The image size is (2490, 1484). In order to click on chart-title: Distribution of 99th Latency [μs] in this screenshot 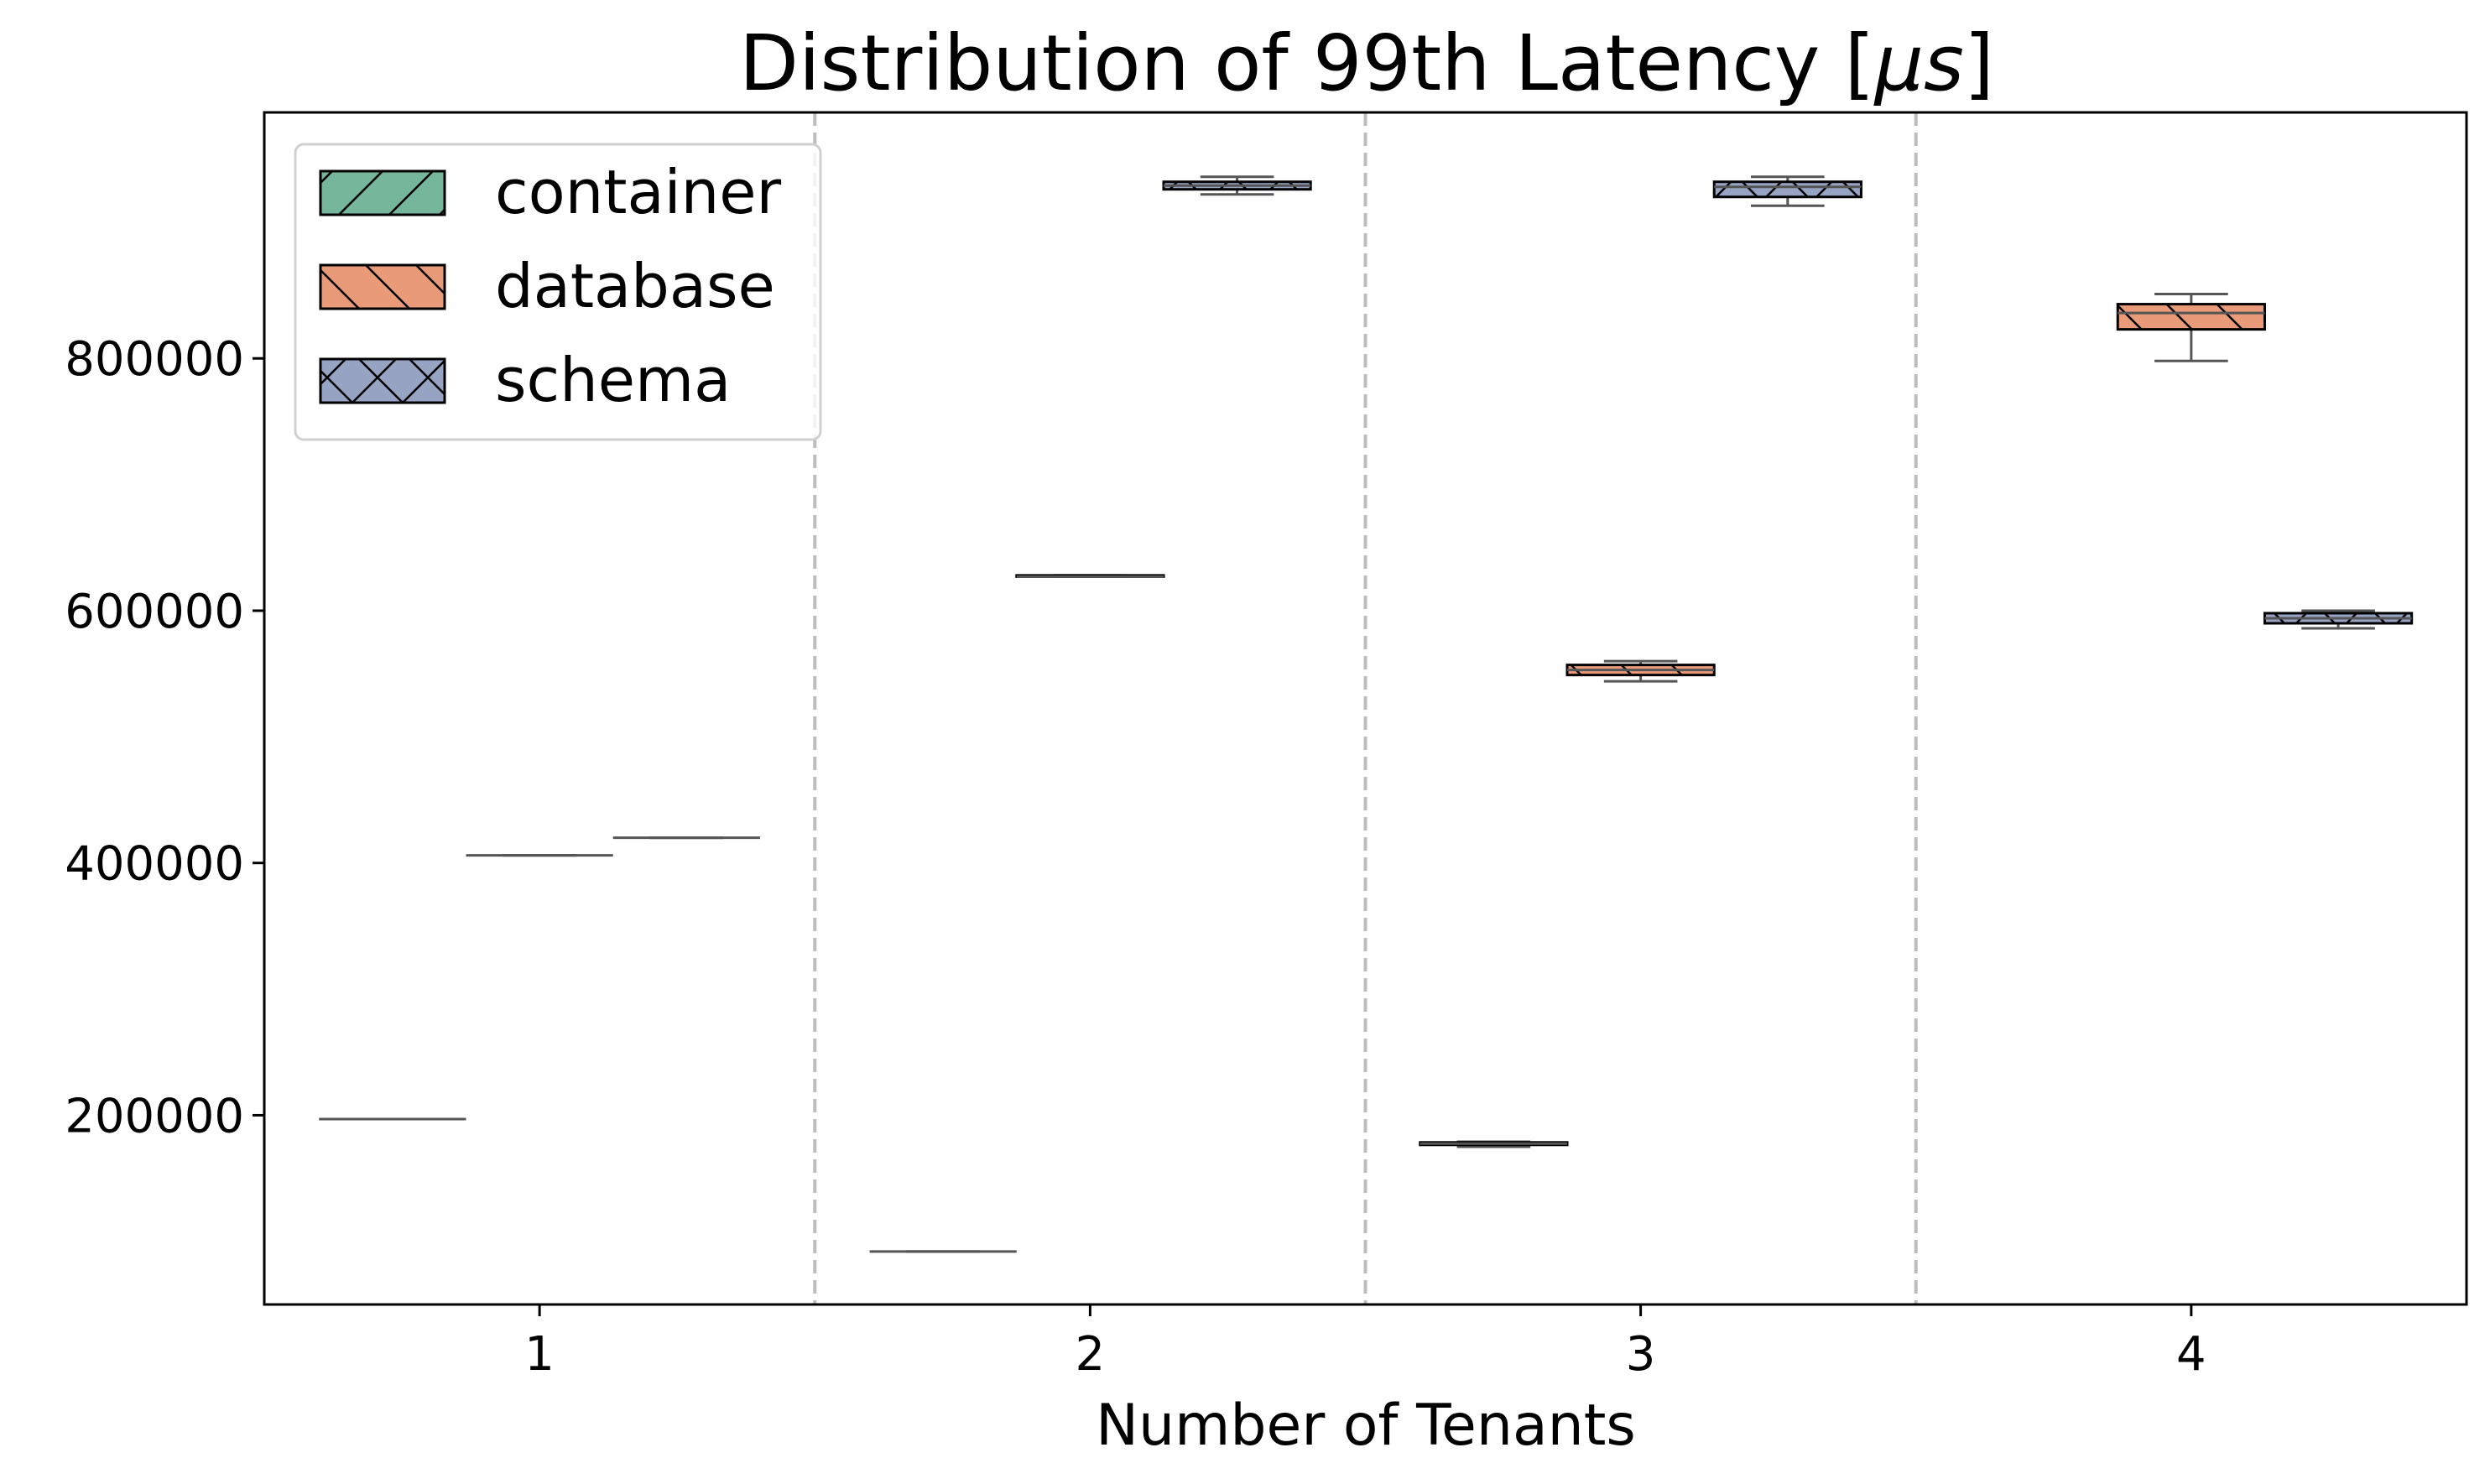, I will do `click(1367, 63)`.